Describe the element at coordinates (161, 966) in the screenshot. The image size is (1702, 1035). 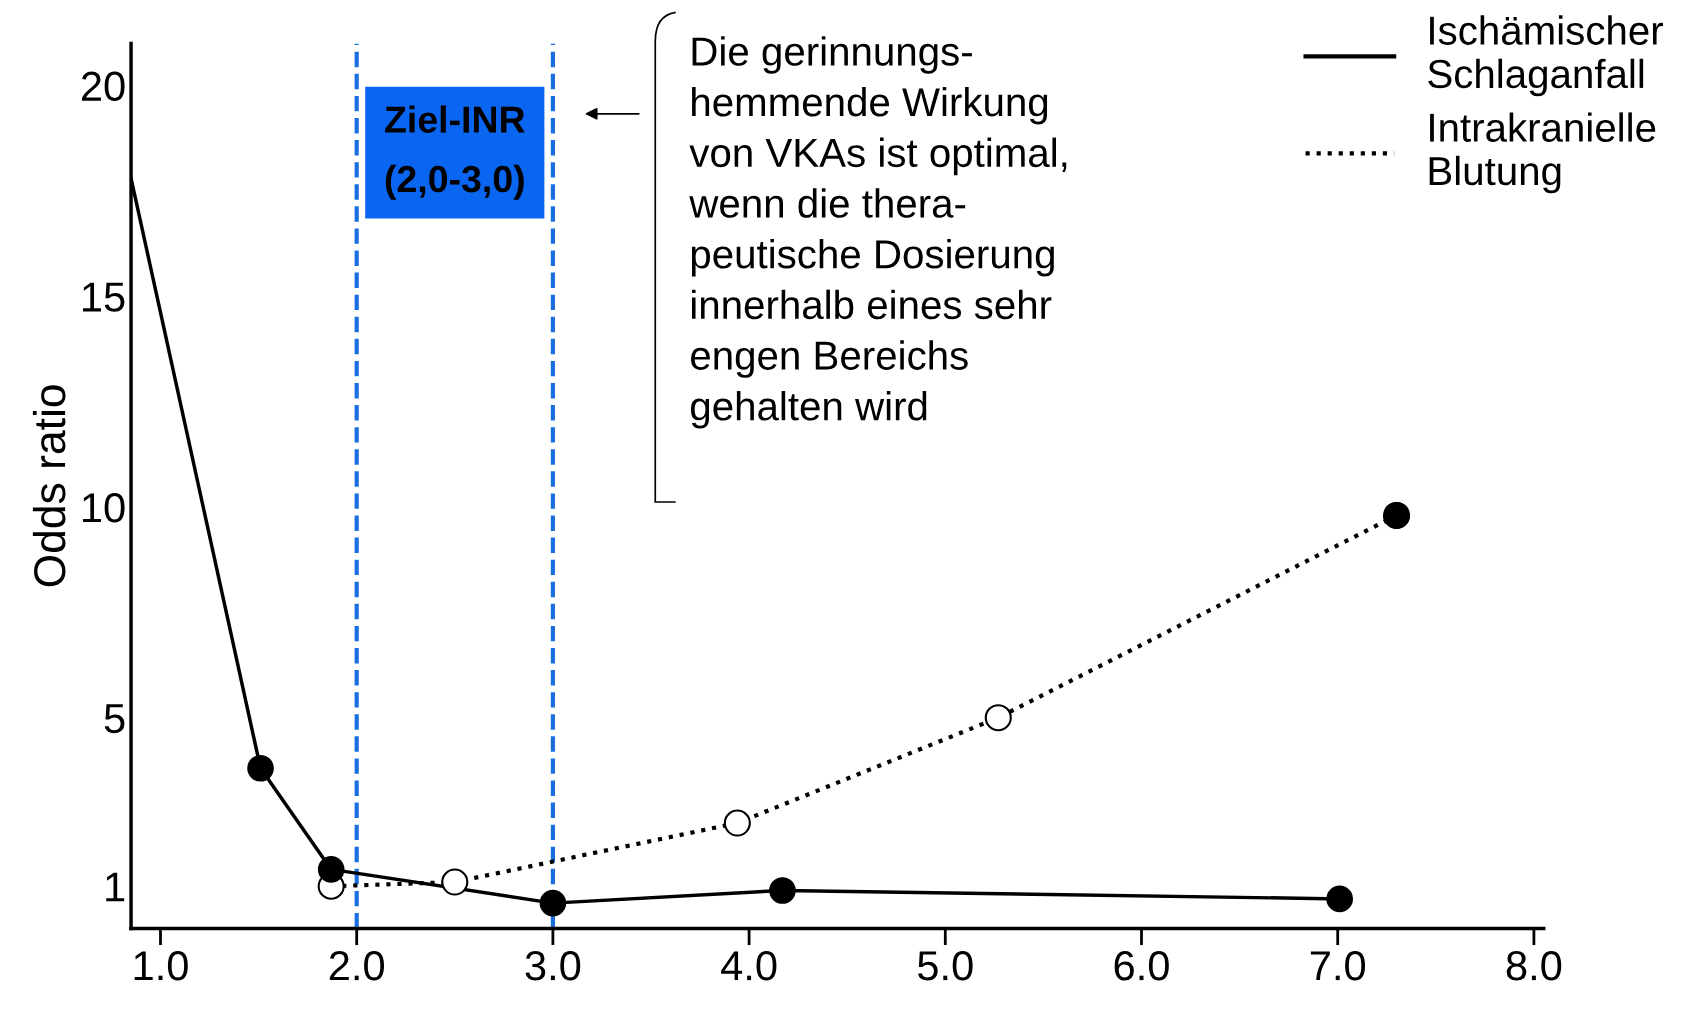
I see `x-tick-label: 1.0` at that location.